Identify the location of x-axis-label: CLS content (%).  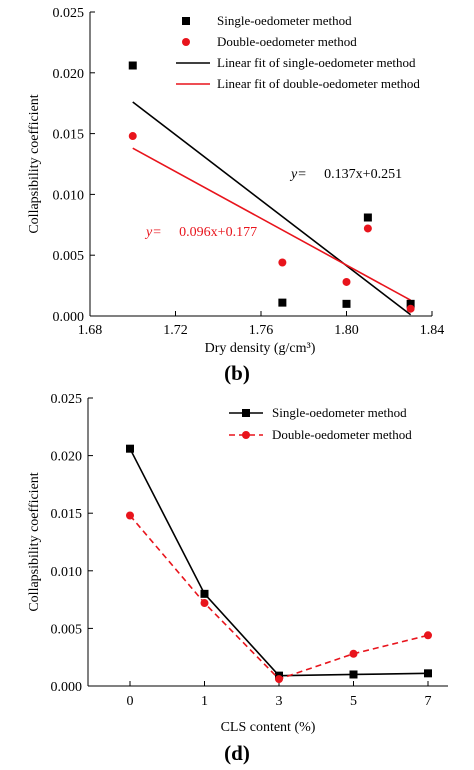
(268, 727).